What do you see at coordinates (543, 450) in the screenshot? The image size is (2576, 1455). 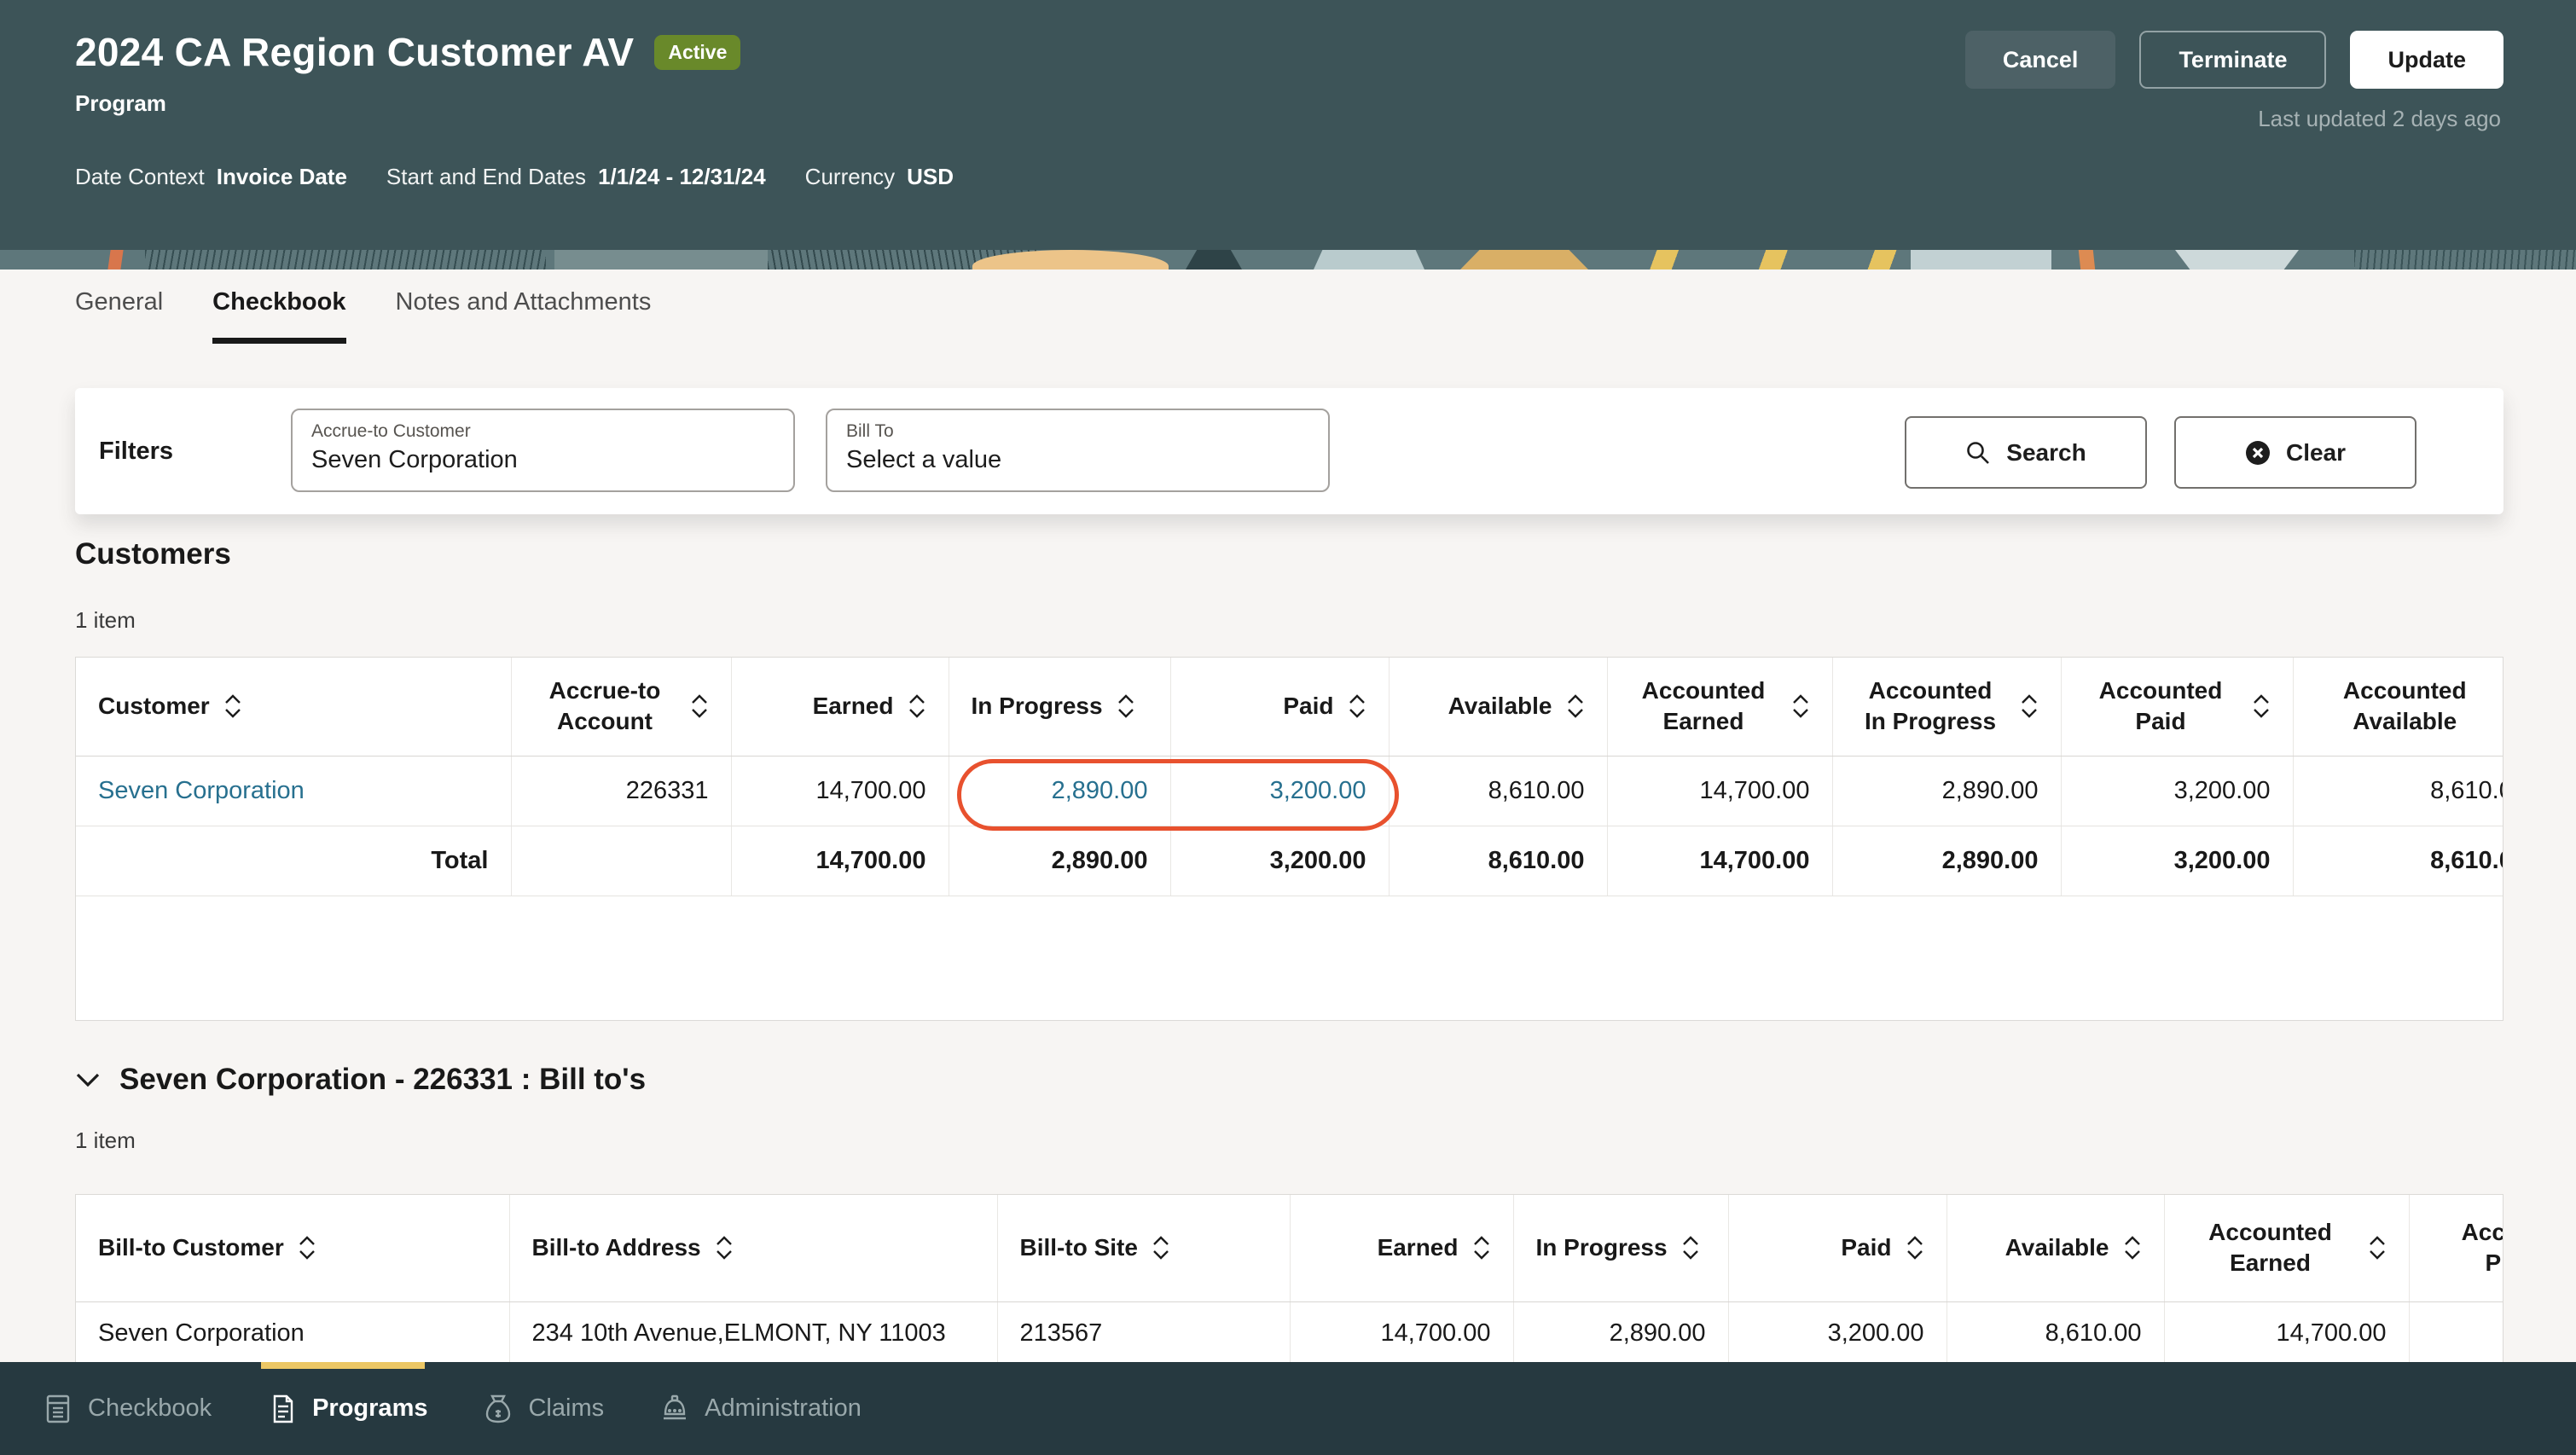 I see `accrue-to-customer-field: Accrue-to Customer Seven Corporation` at bounding box center [543, 450].